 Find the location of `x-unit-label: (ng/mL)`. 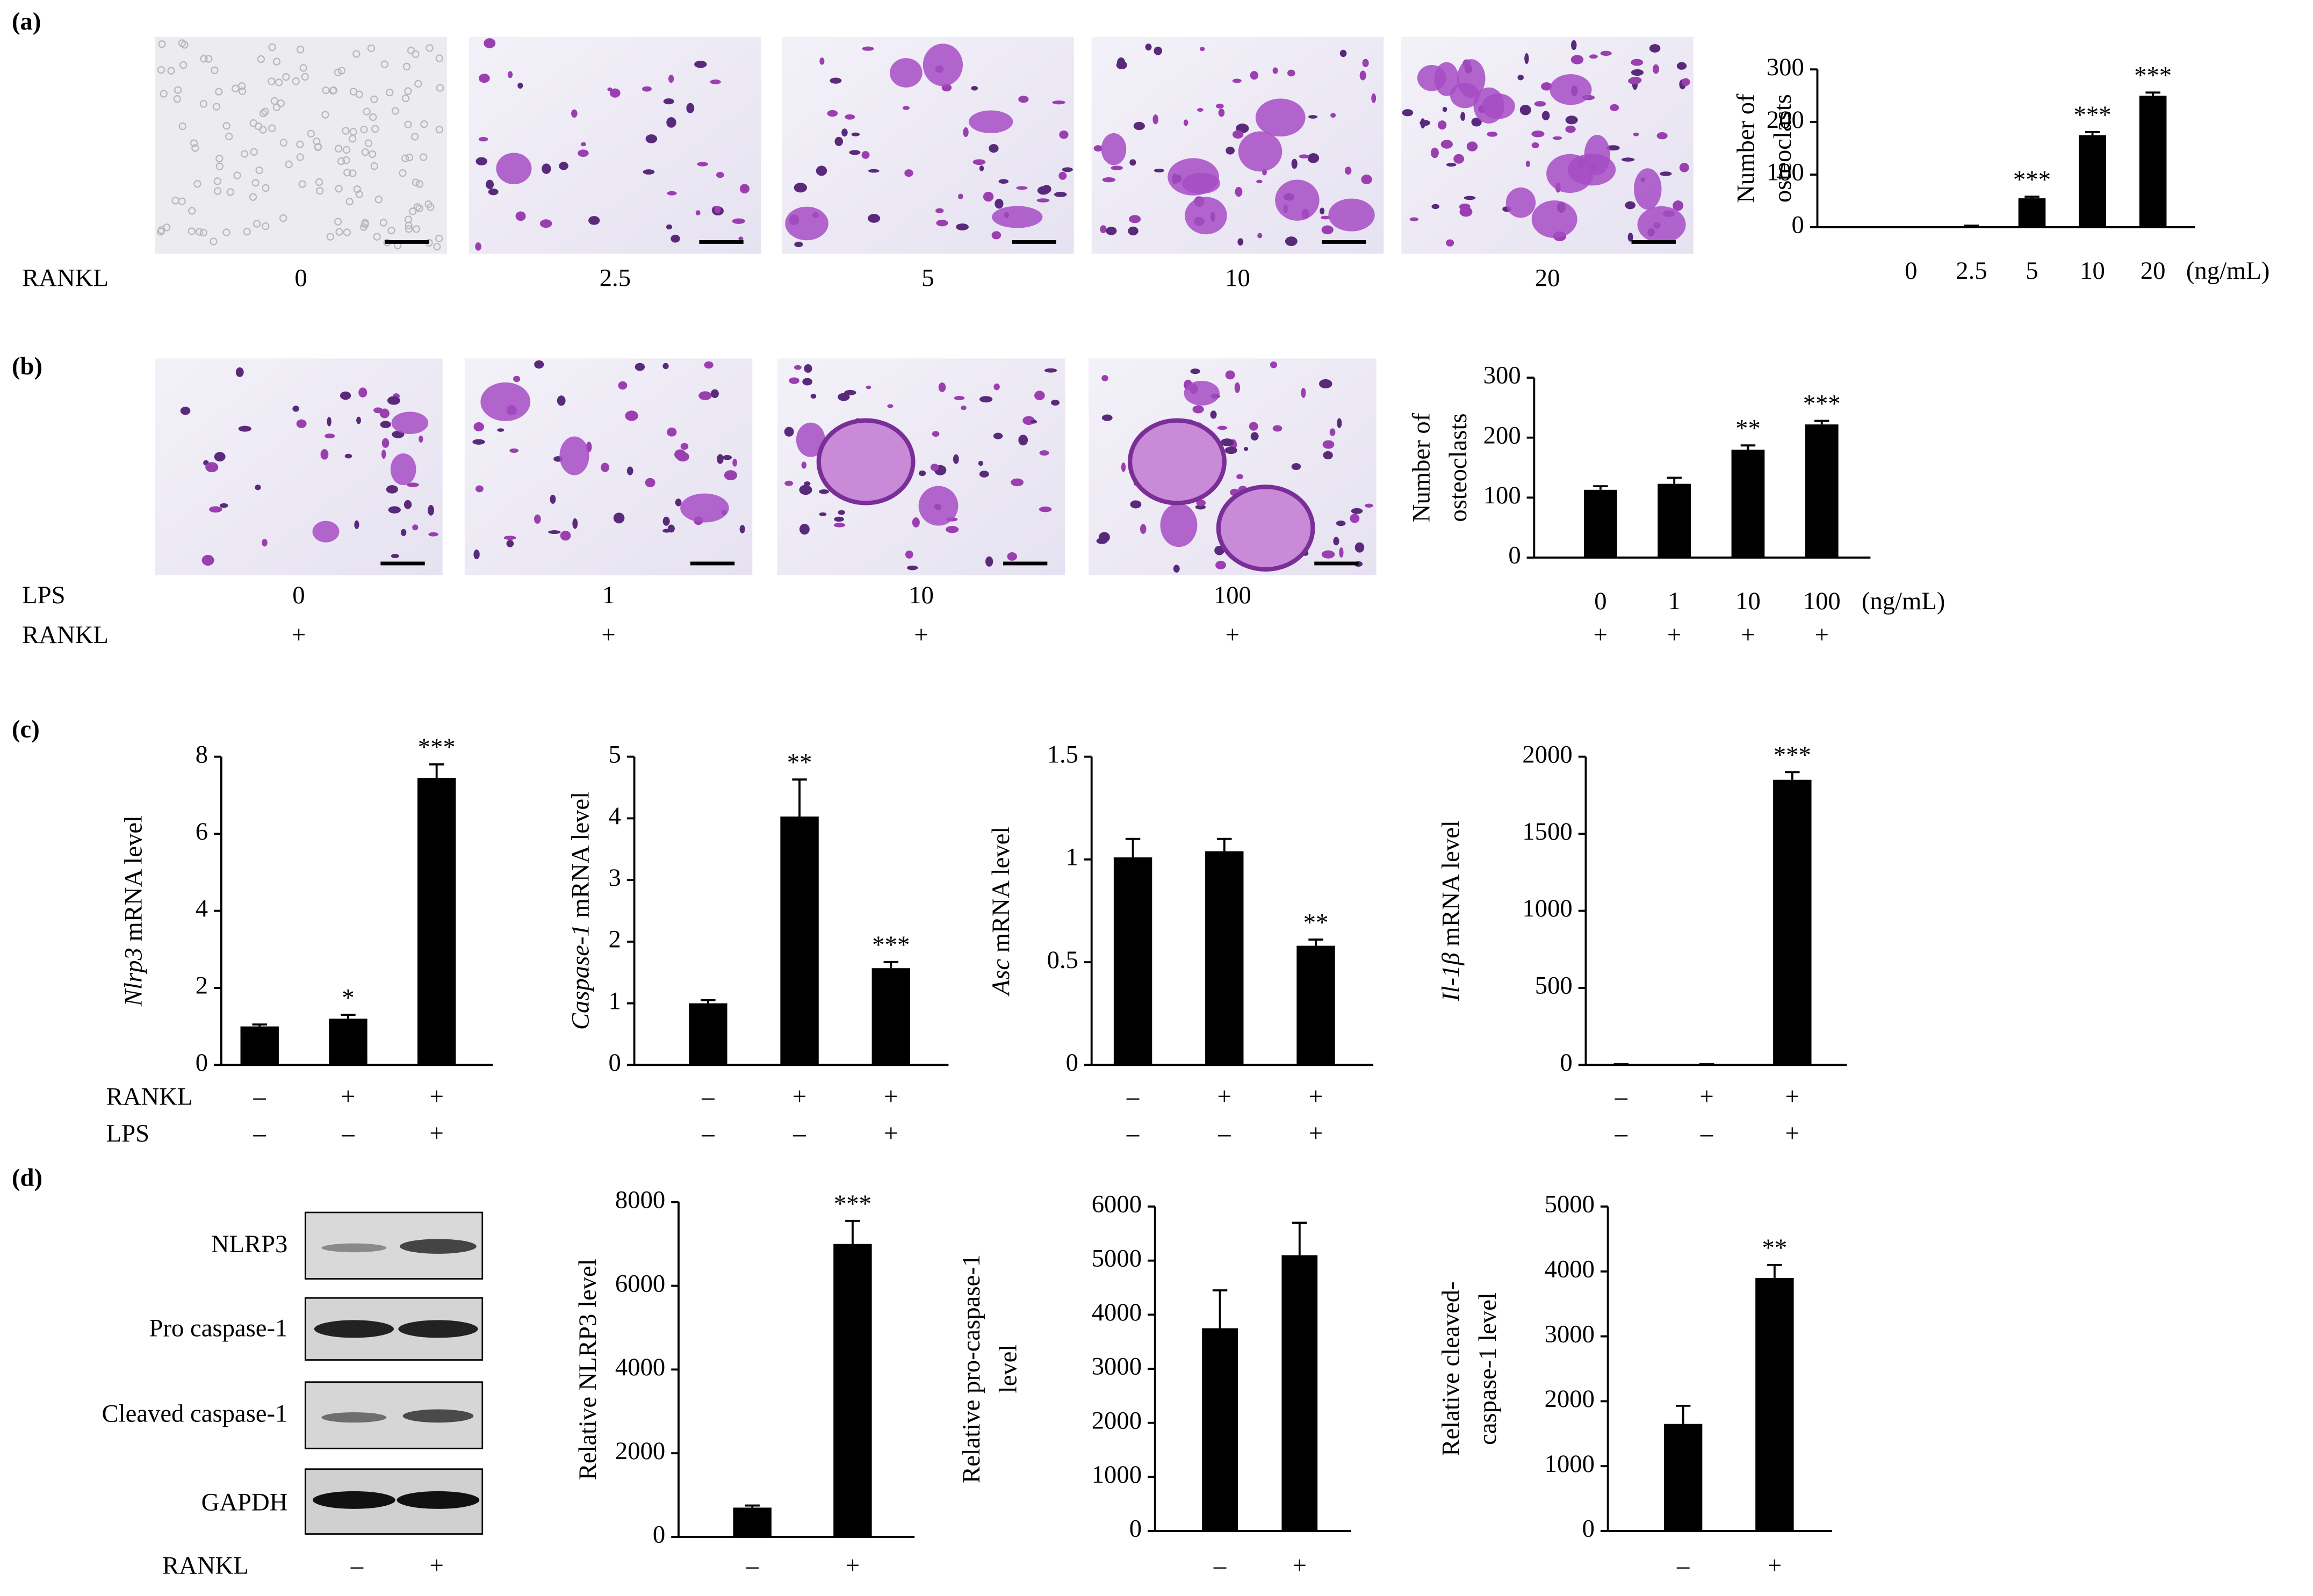

x-unit-label: (ng/mL) is located at coordinates (1904, 601).